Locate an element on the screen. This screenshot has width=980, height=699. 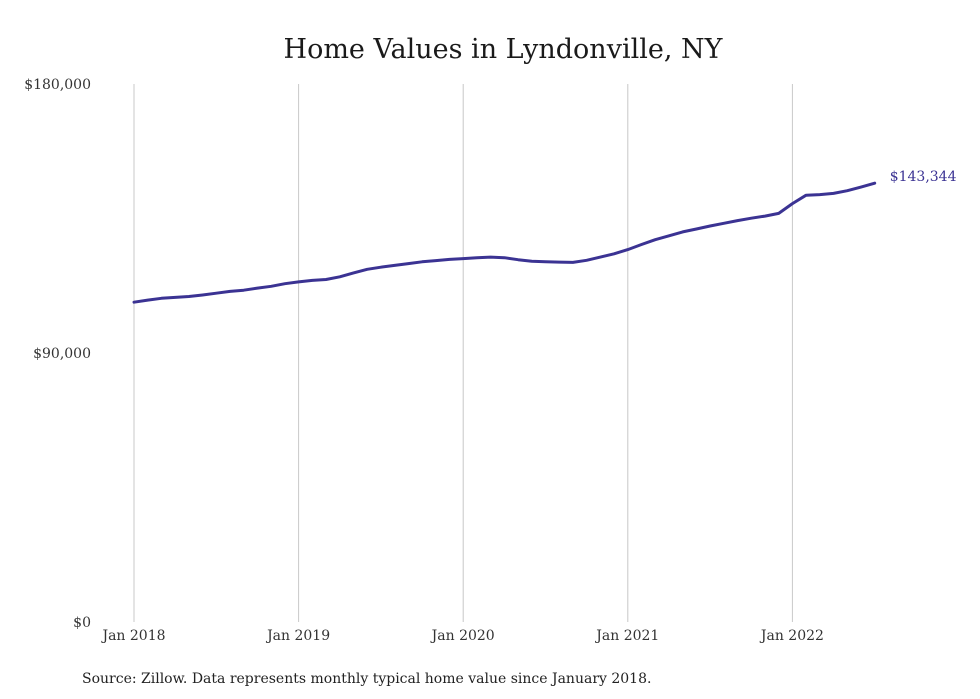
chart-title: Home Values in Lyndonville, NY is located at coordinates (504, 49).